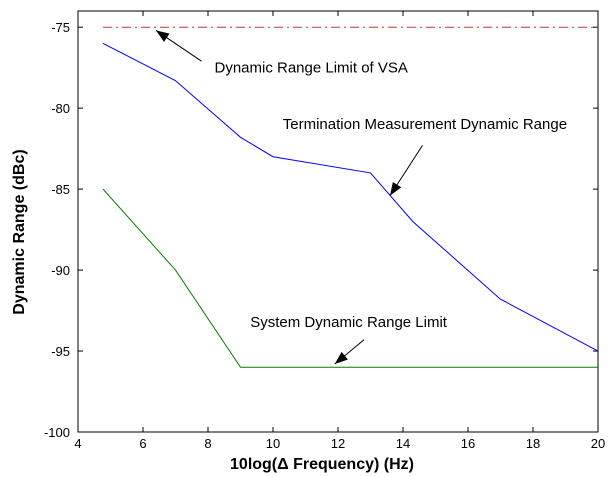  Describe the element at coordinates (533, 443) in the screenshot. I see `x-tick-label: 18` at that location.